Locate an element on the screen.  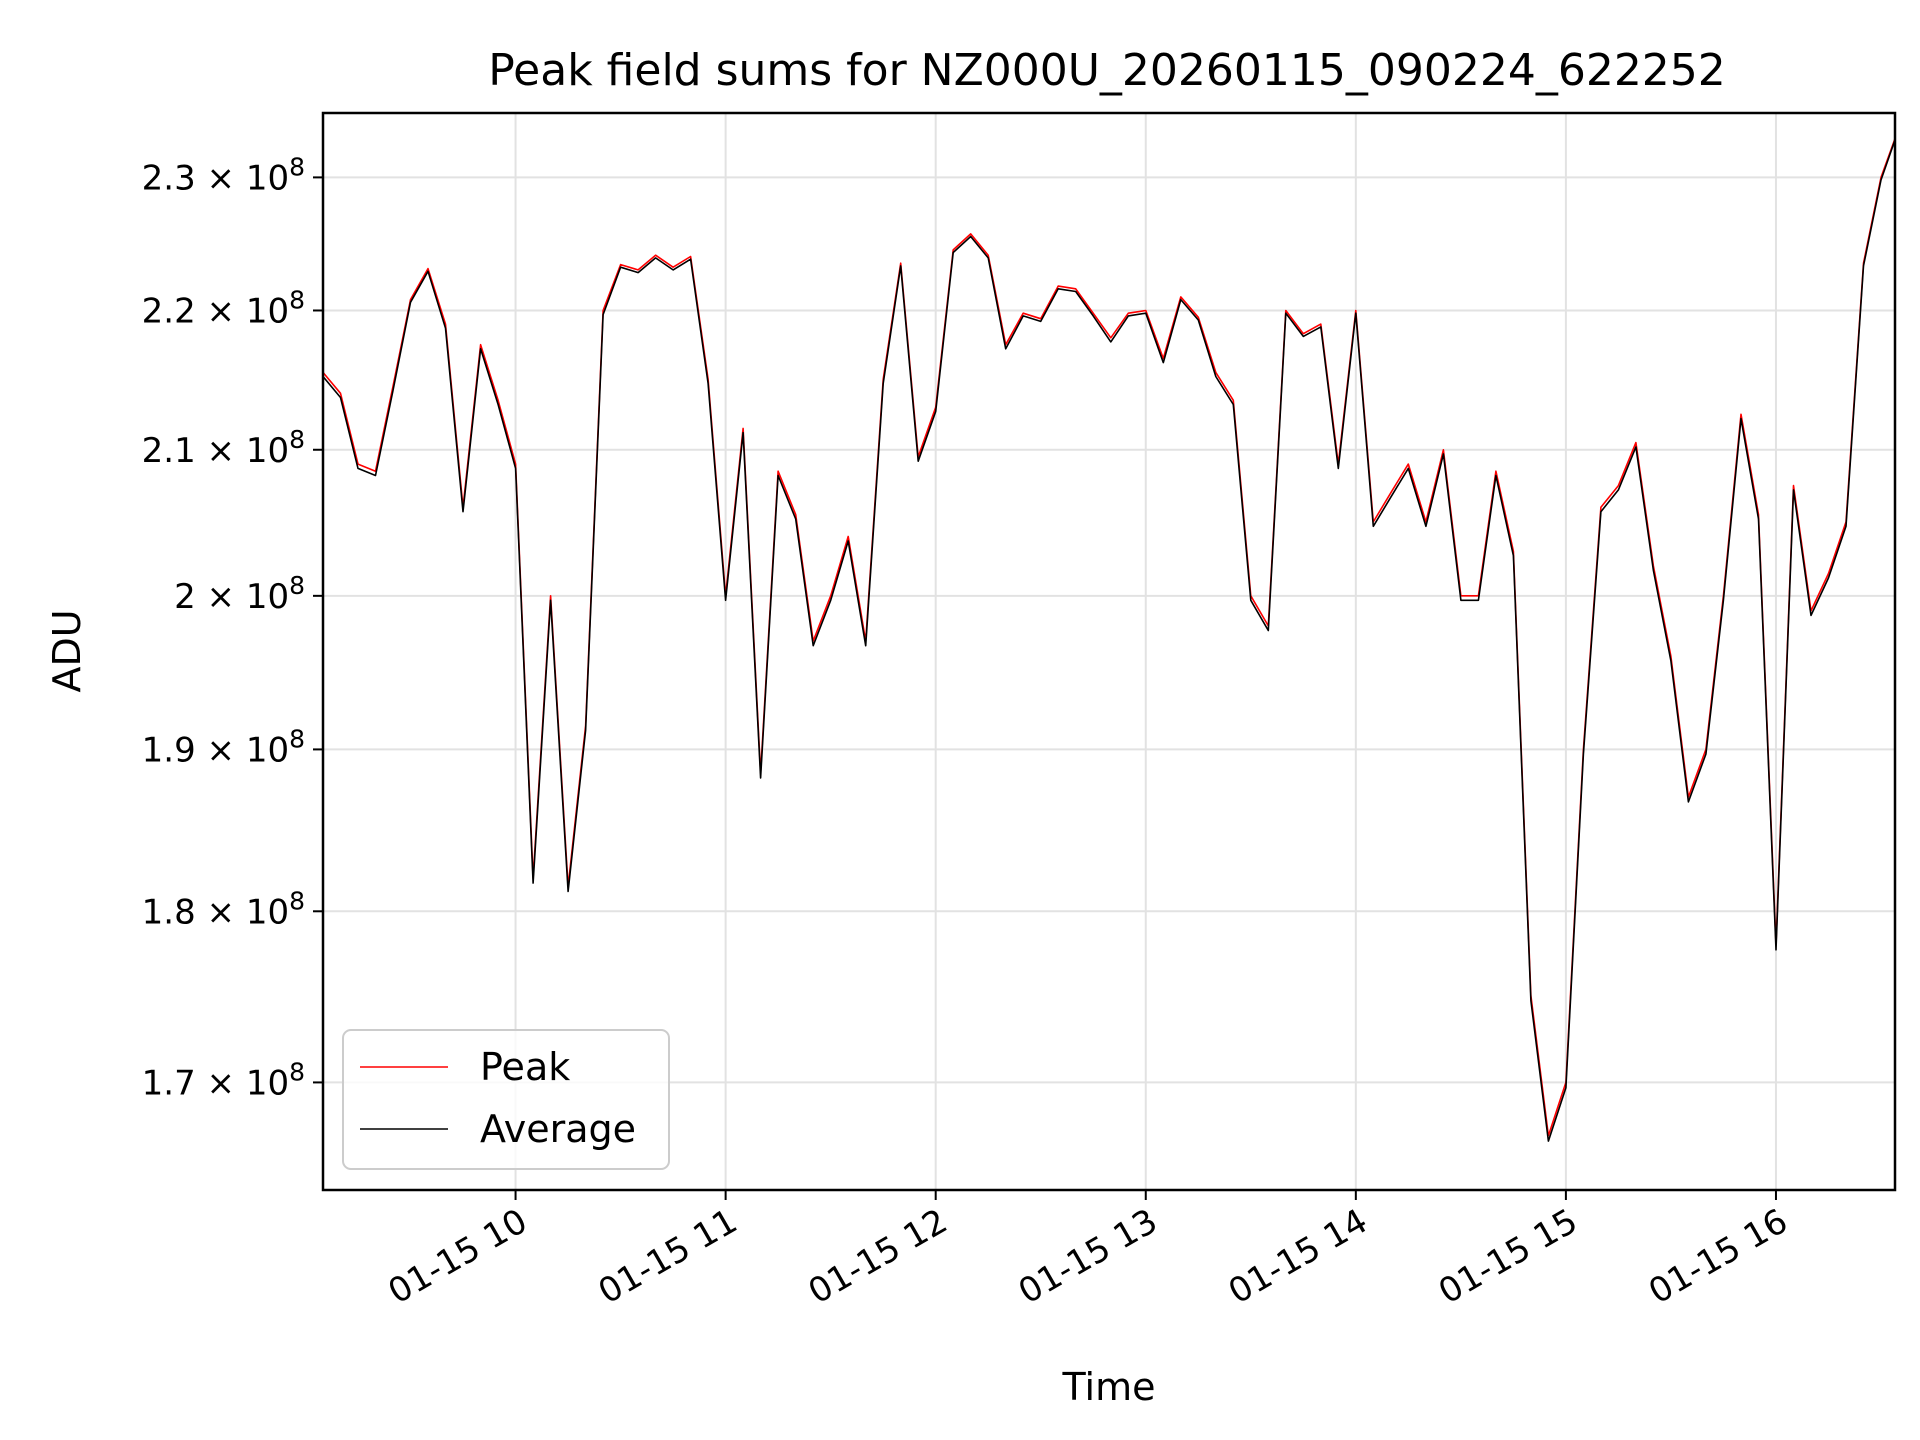
legend-label-average: Average is located at coordinates (558, 1129).